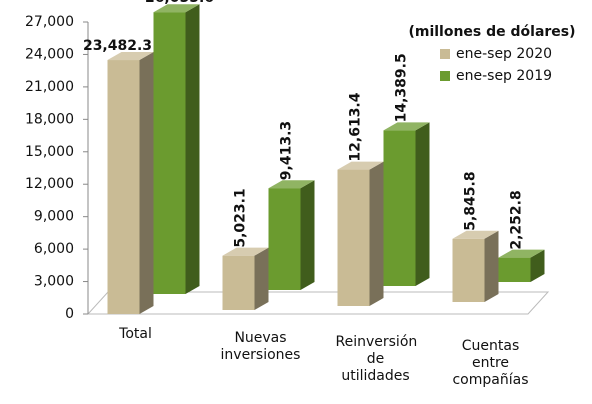  What do you see at coordinates (49, 152) in the screenshot?
I see `y-tick-label: 15,000` at bounding box center [49, 152].